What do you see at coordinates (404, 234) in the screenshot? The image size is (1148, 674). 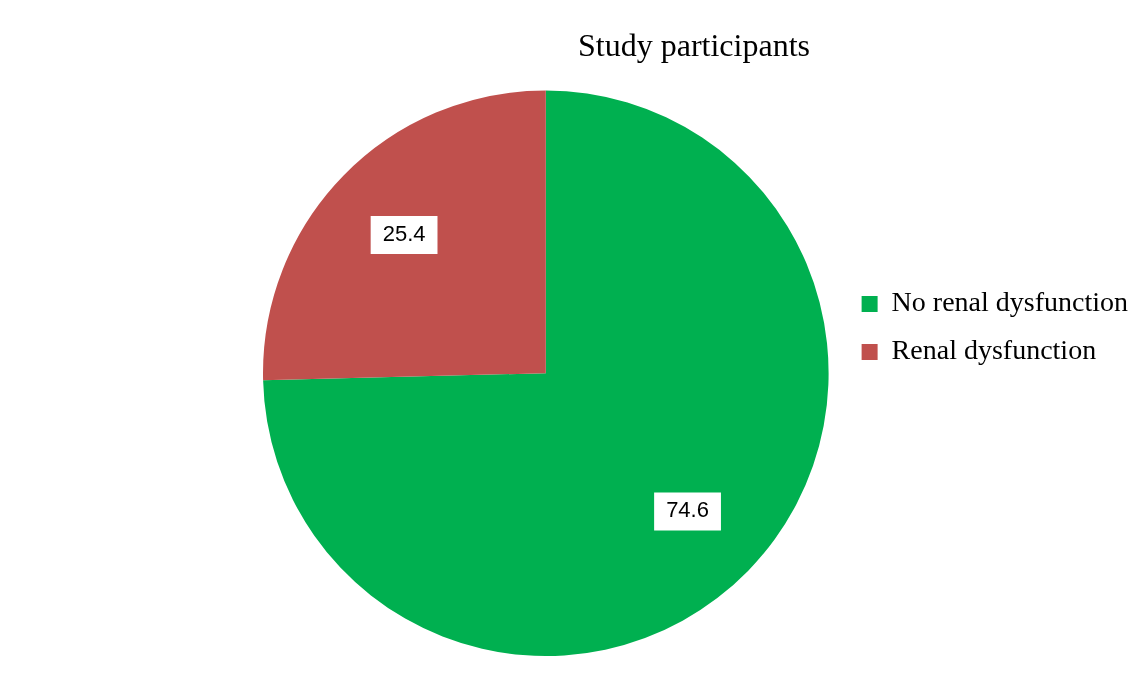 I see `data-label: 25.4` at bounding box center [404, 234].